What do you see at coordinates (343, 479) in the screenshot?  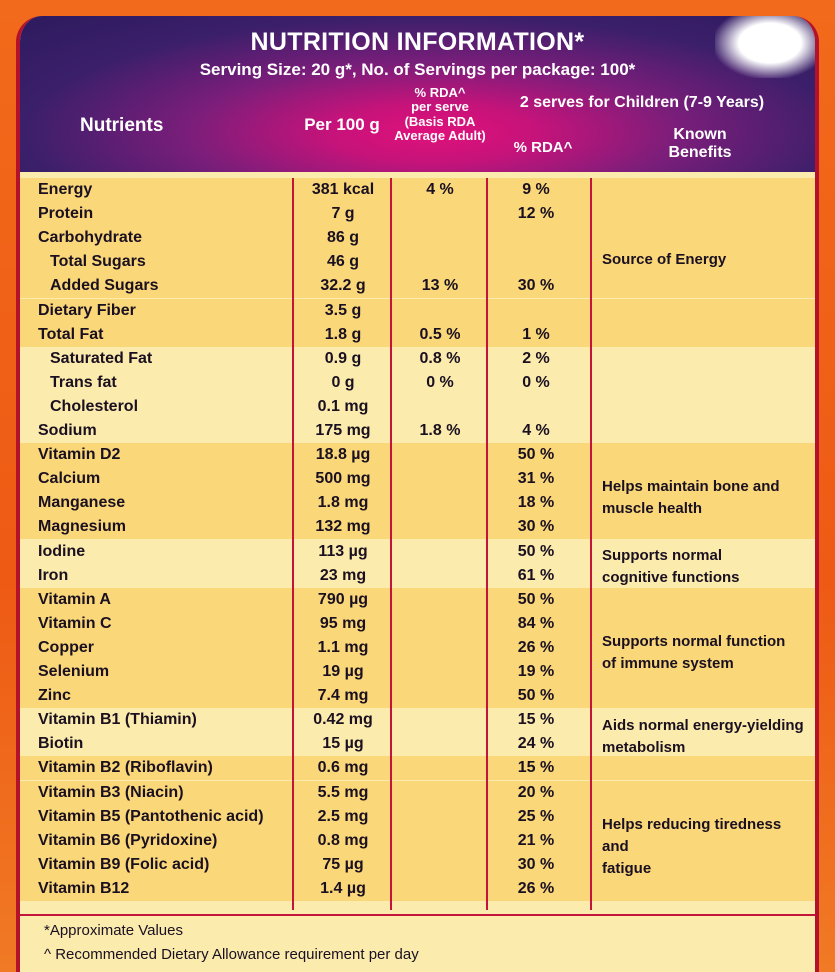 I see `per-100g-value: 500 mg` at bounding box center [343, 479].